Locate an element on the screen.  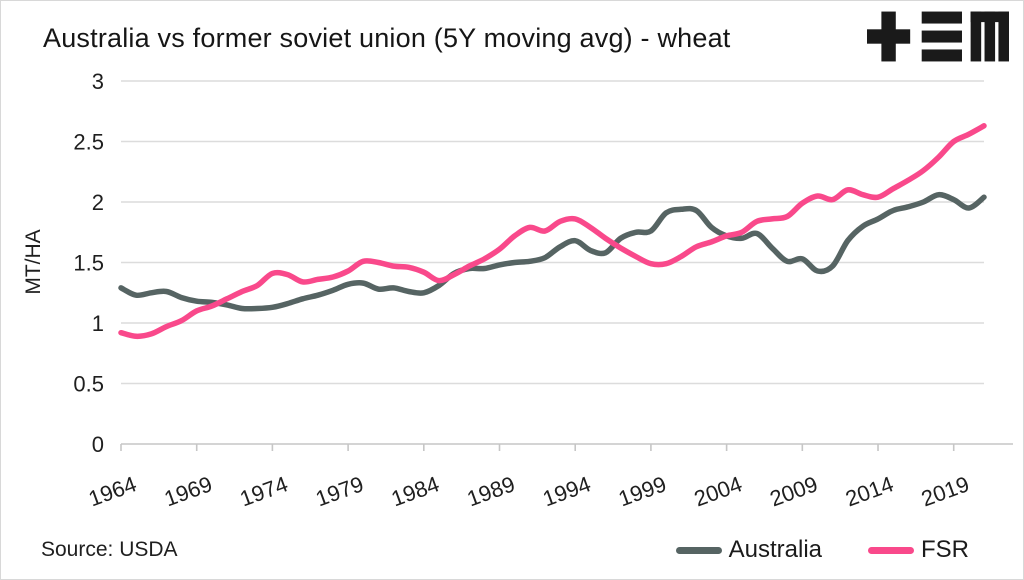
x-tick-label: 1974 is located at coordinates (264, 491).